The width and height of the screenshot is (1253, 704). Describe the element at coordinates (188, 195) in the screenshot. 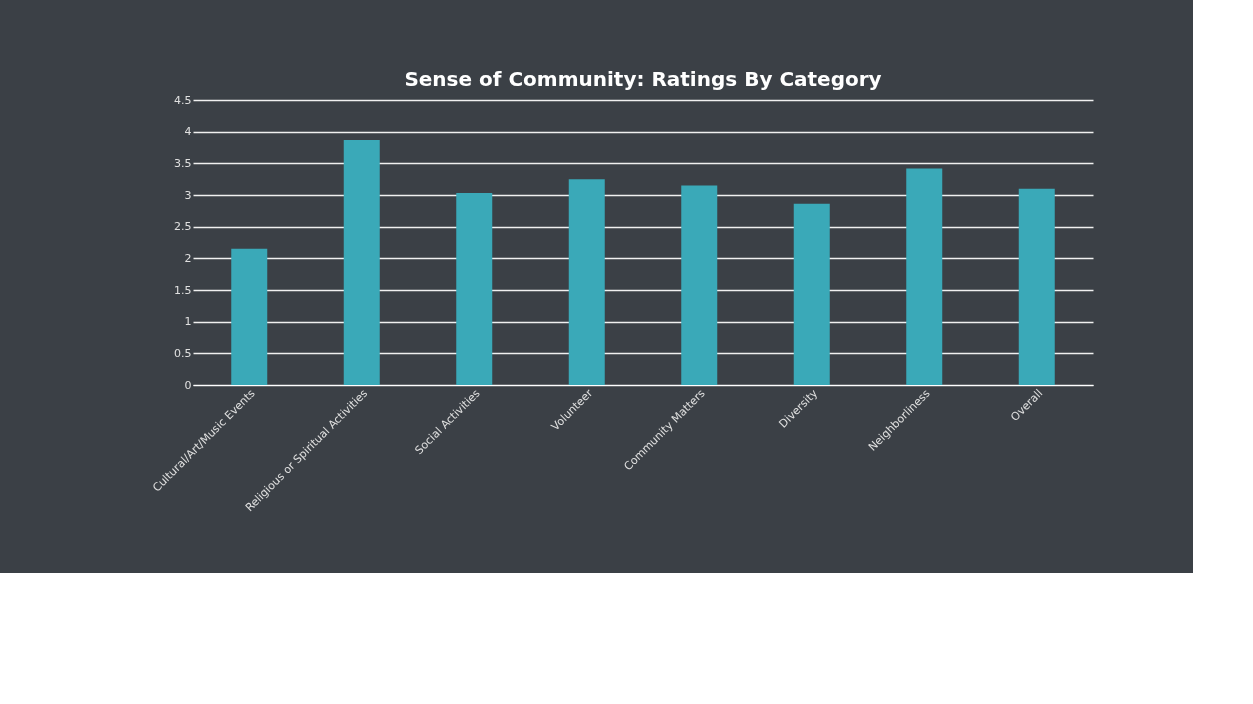

I see `y-tick-label: 3` at that location.